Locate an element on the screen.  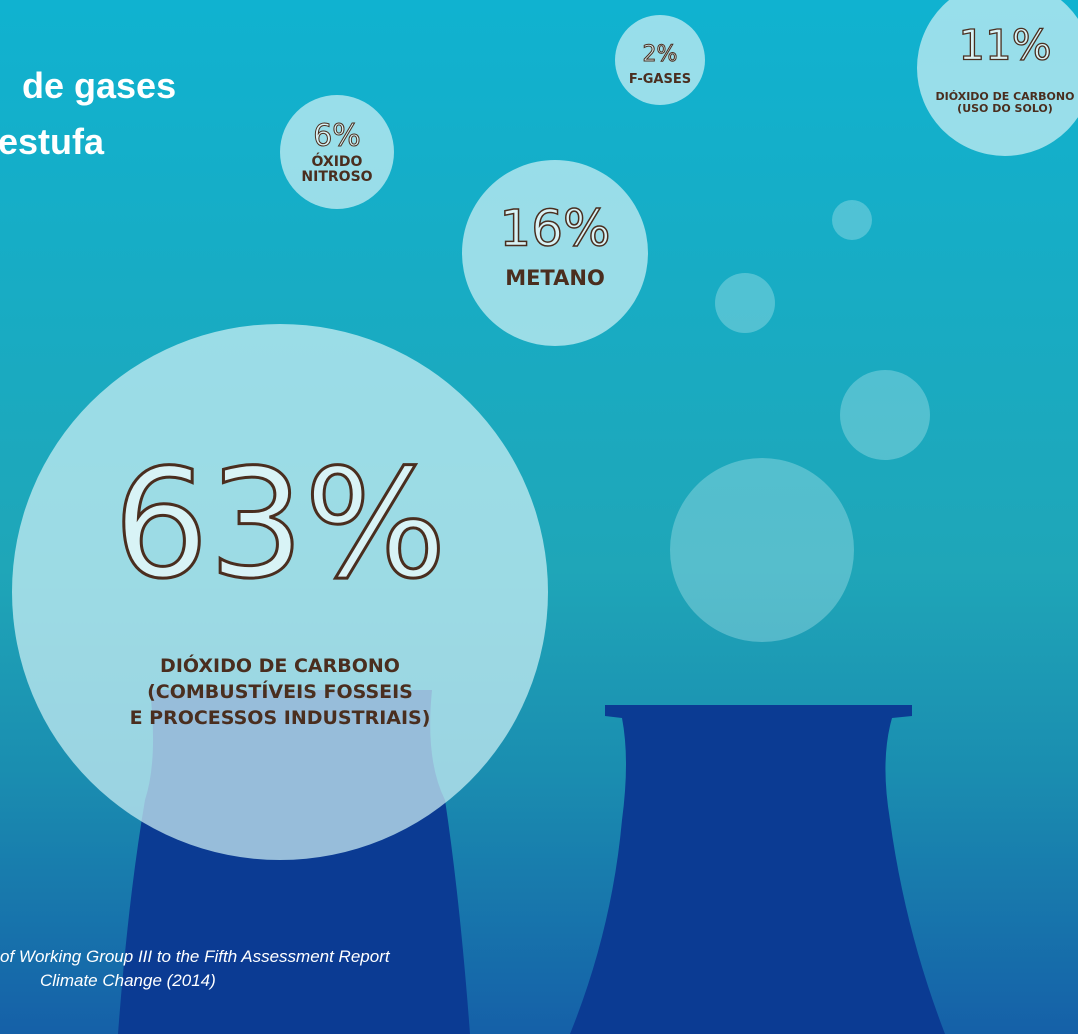
bubble-percent: 11% is located at coordinates (1004, 45).